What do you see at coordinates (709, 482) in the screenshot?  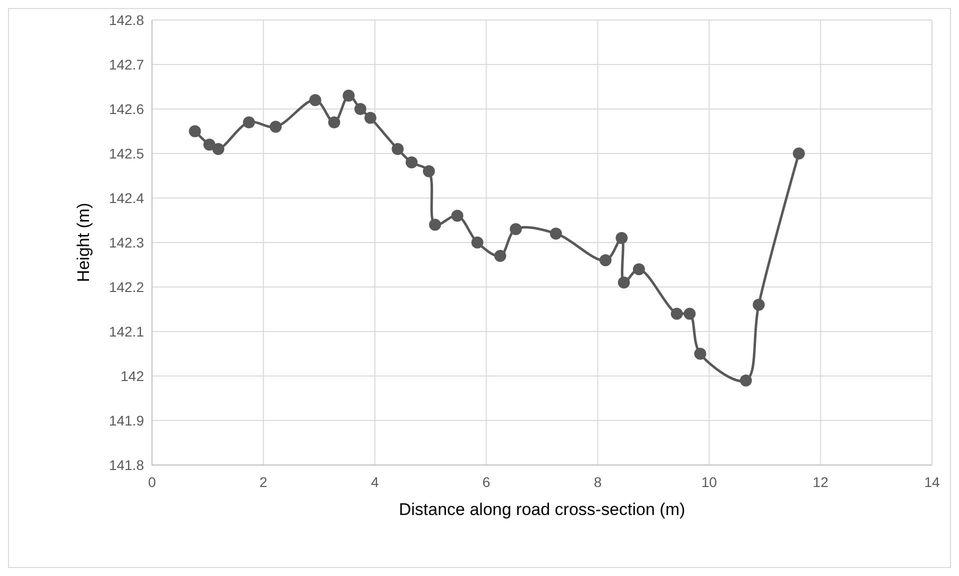 I see `x-tick-label: 10` at bounding box center [709, 482].